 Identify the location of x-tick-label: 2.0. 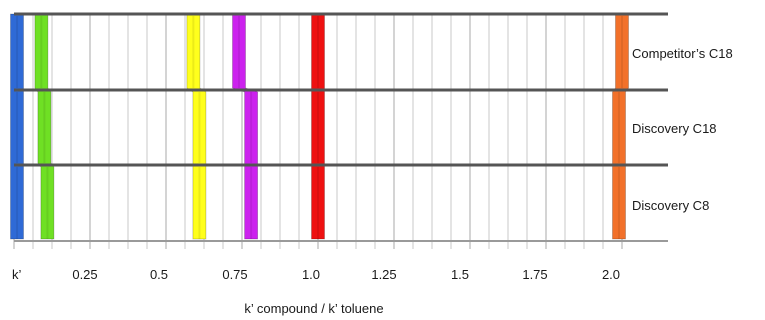
(611, 274).